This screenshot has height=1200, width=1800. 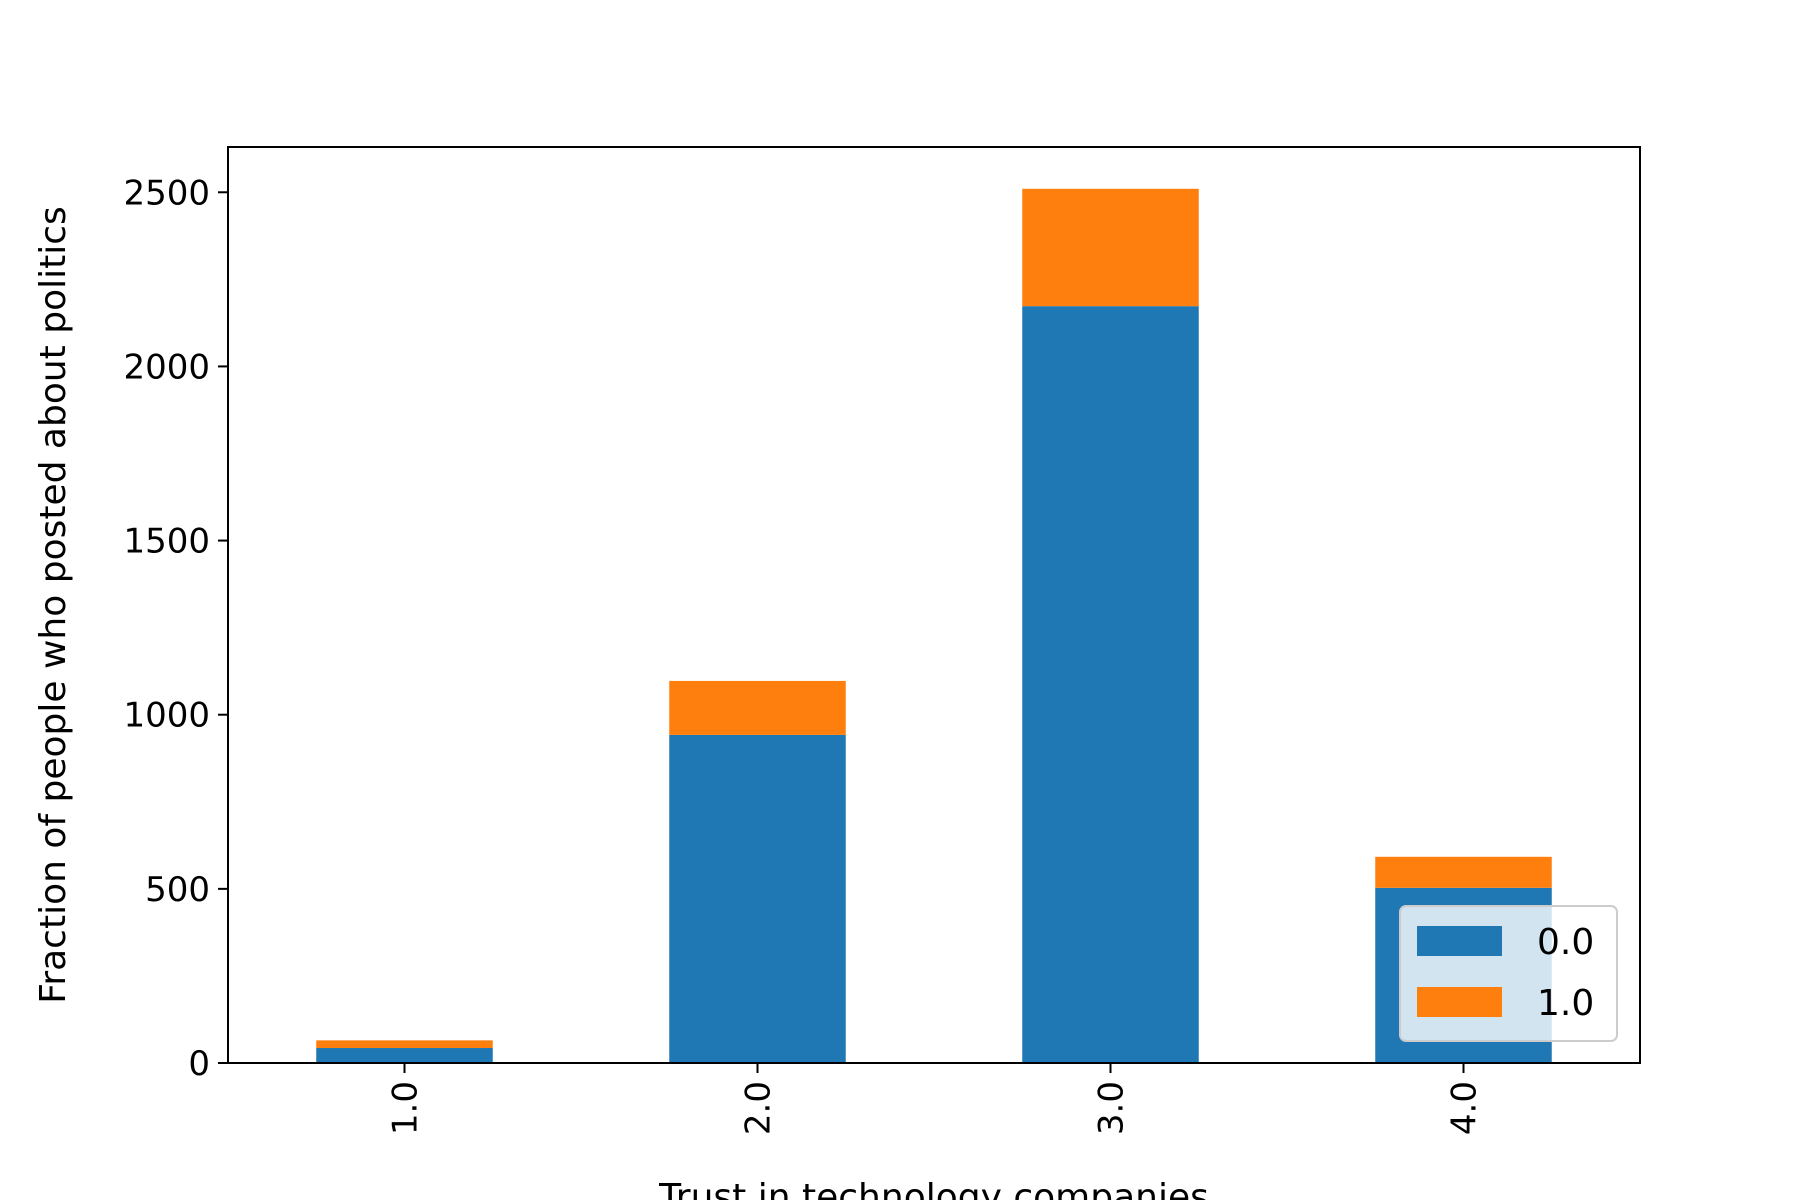 What do you see at coordinates (166, 367) in the screenshot?
I see `y-tick-label: 2000` at bounding box center [166, 367].